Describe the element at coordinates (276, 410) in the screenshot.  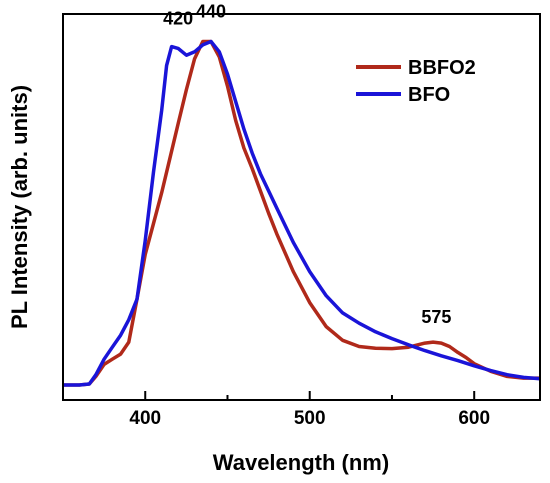
I see `x-ticks: 400 500 600` at that location.